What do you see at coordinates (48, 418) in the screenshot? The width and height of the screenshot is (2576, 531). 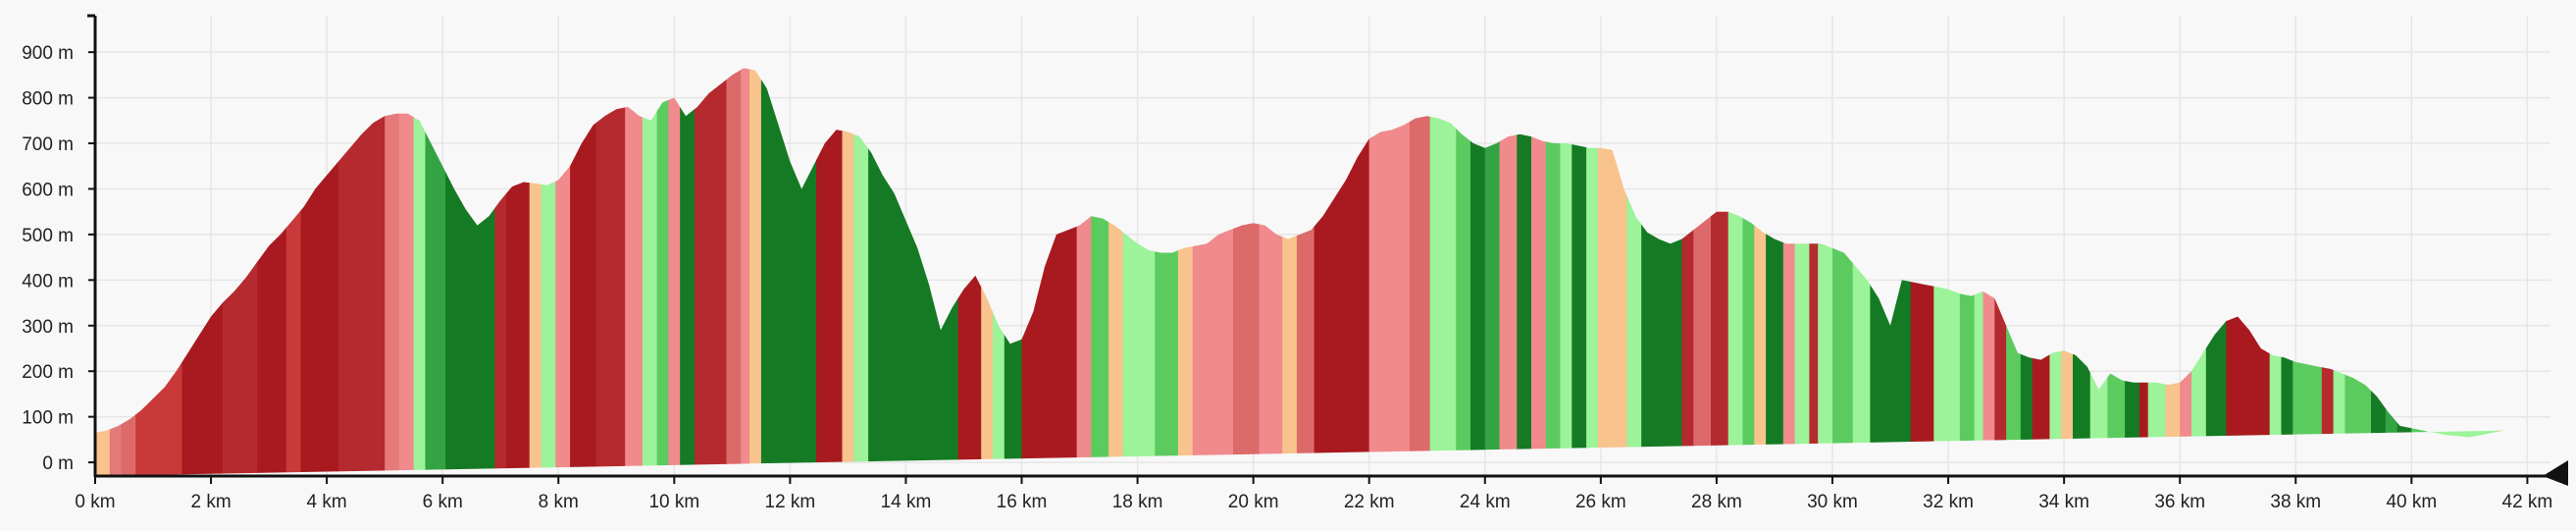 I see `y-tick-label: 100 m` at bounding box center [48, 418].